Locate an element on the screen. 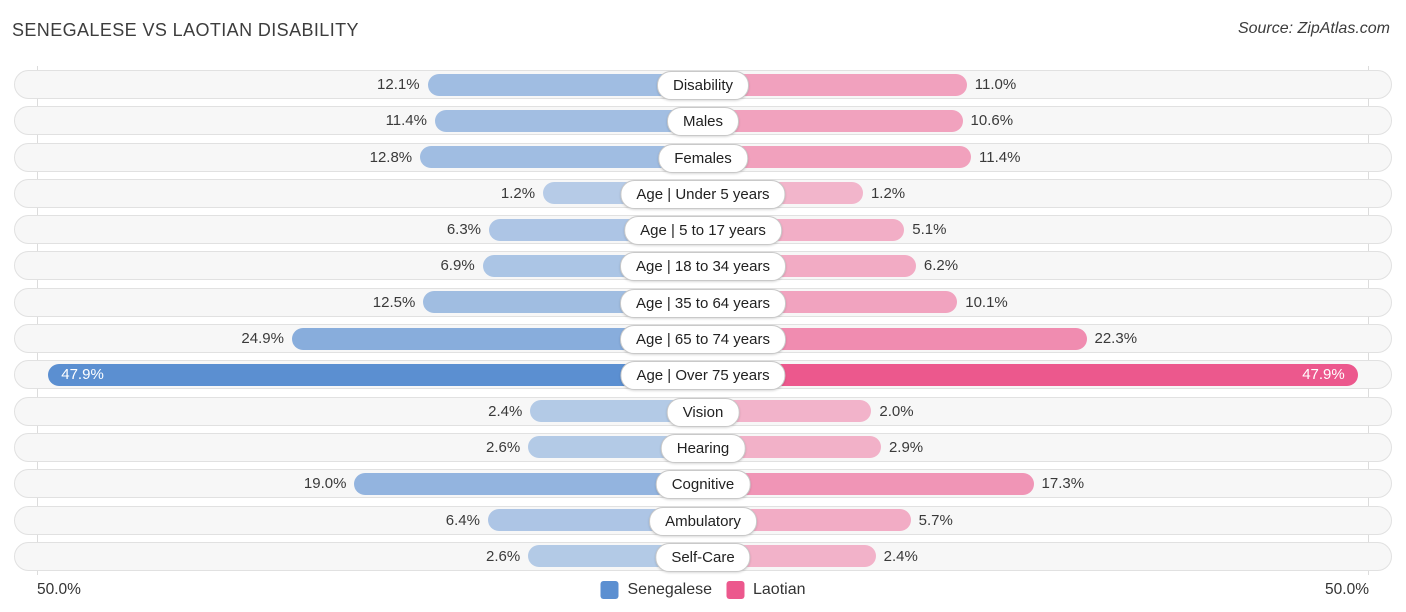 The image size is (1406, 612). chart-row: 12.5% 10.1% Age | 35 to 64 years is located at coordinates (703, 302).